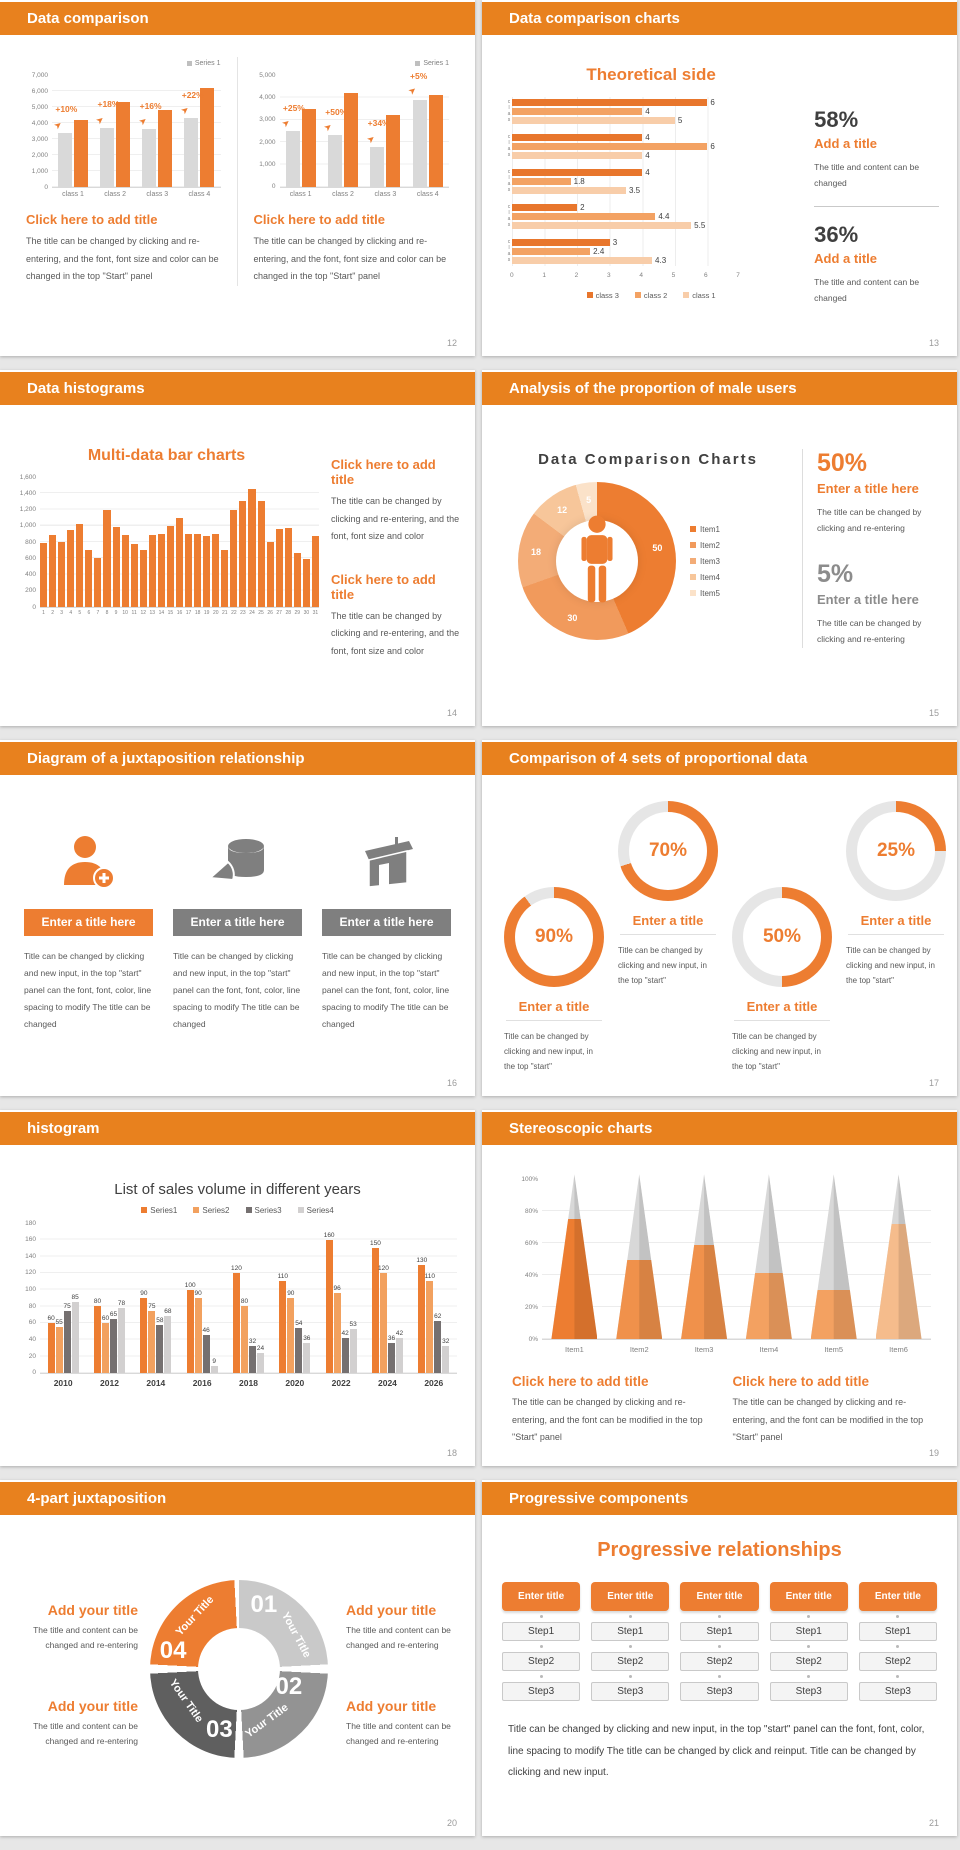 Image resolution: width=960 pixels, height=1850 pixels. Describe the element at coordinates (385, 194) in the screenshot. I see `x-tick-label: class 3` at that location.